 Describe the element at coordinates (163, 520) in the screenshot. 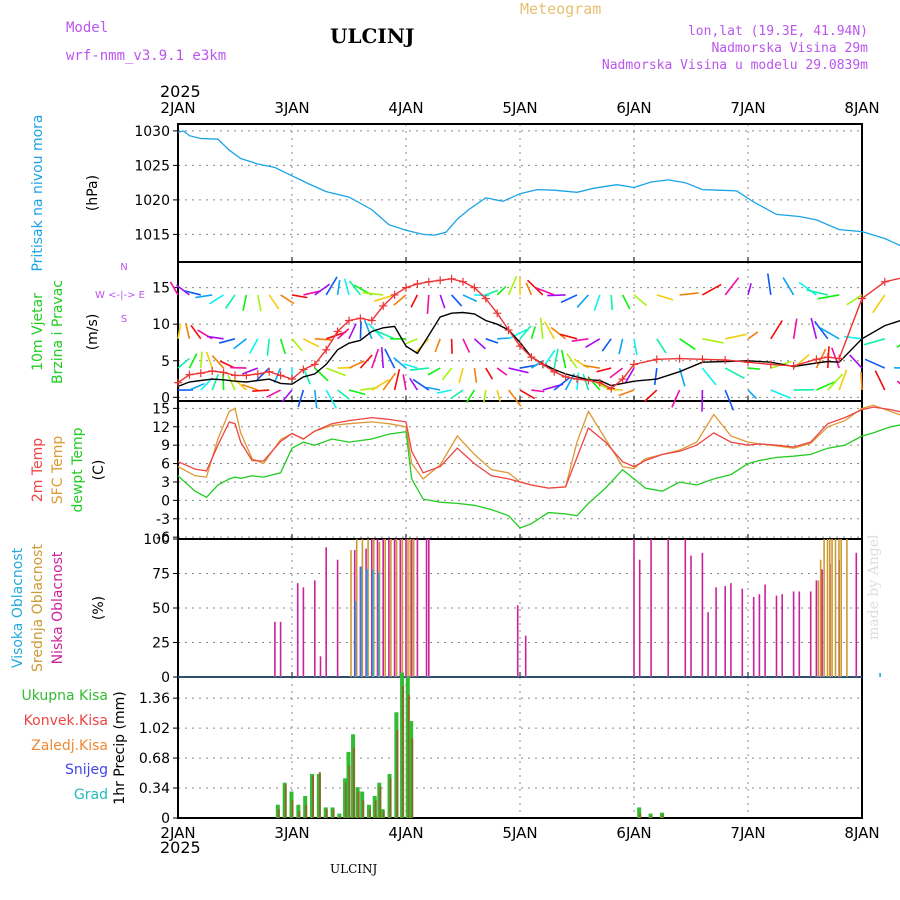

I see `y-tick-label: -3` at that location.